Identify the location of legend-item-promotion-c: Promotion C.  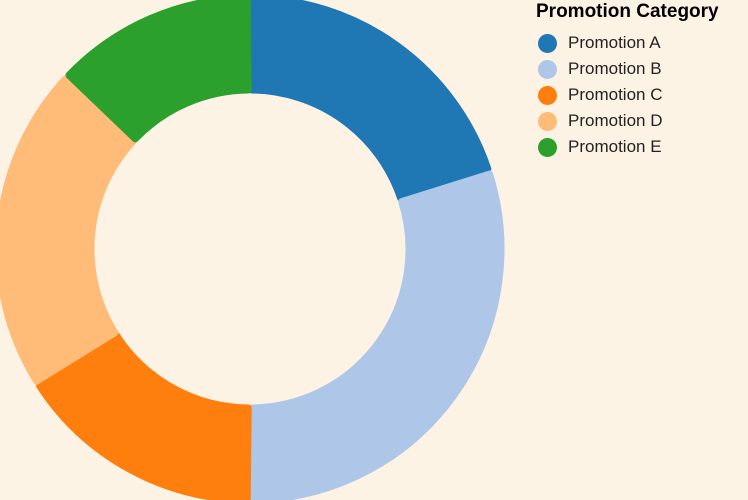
(643, 95).